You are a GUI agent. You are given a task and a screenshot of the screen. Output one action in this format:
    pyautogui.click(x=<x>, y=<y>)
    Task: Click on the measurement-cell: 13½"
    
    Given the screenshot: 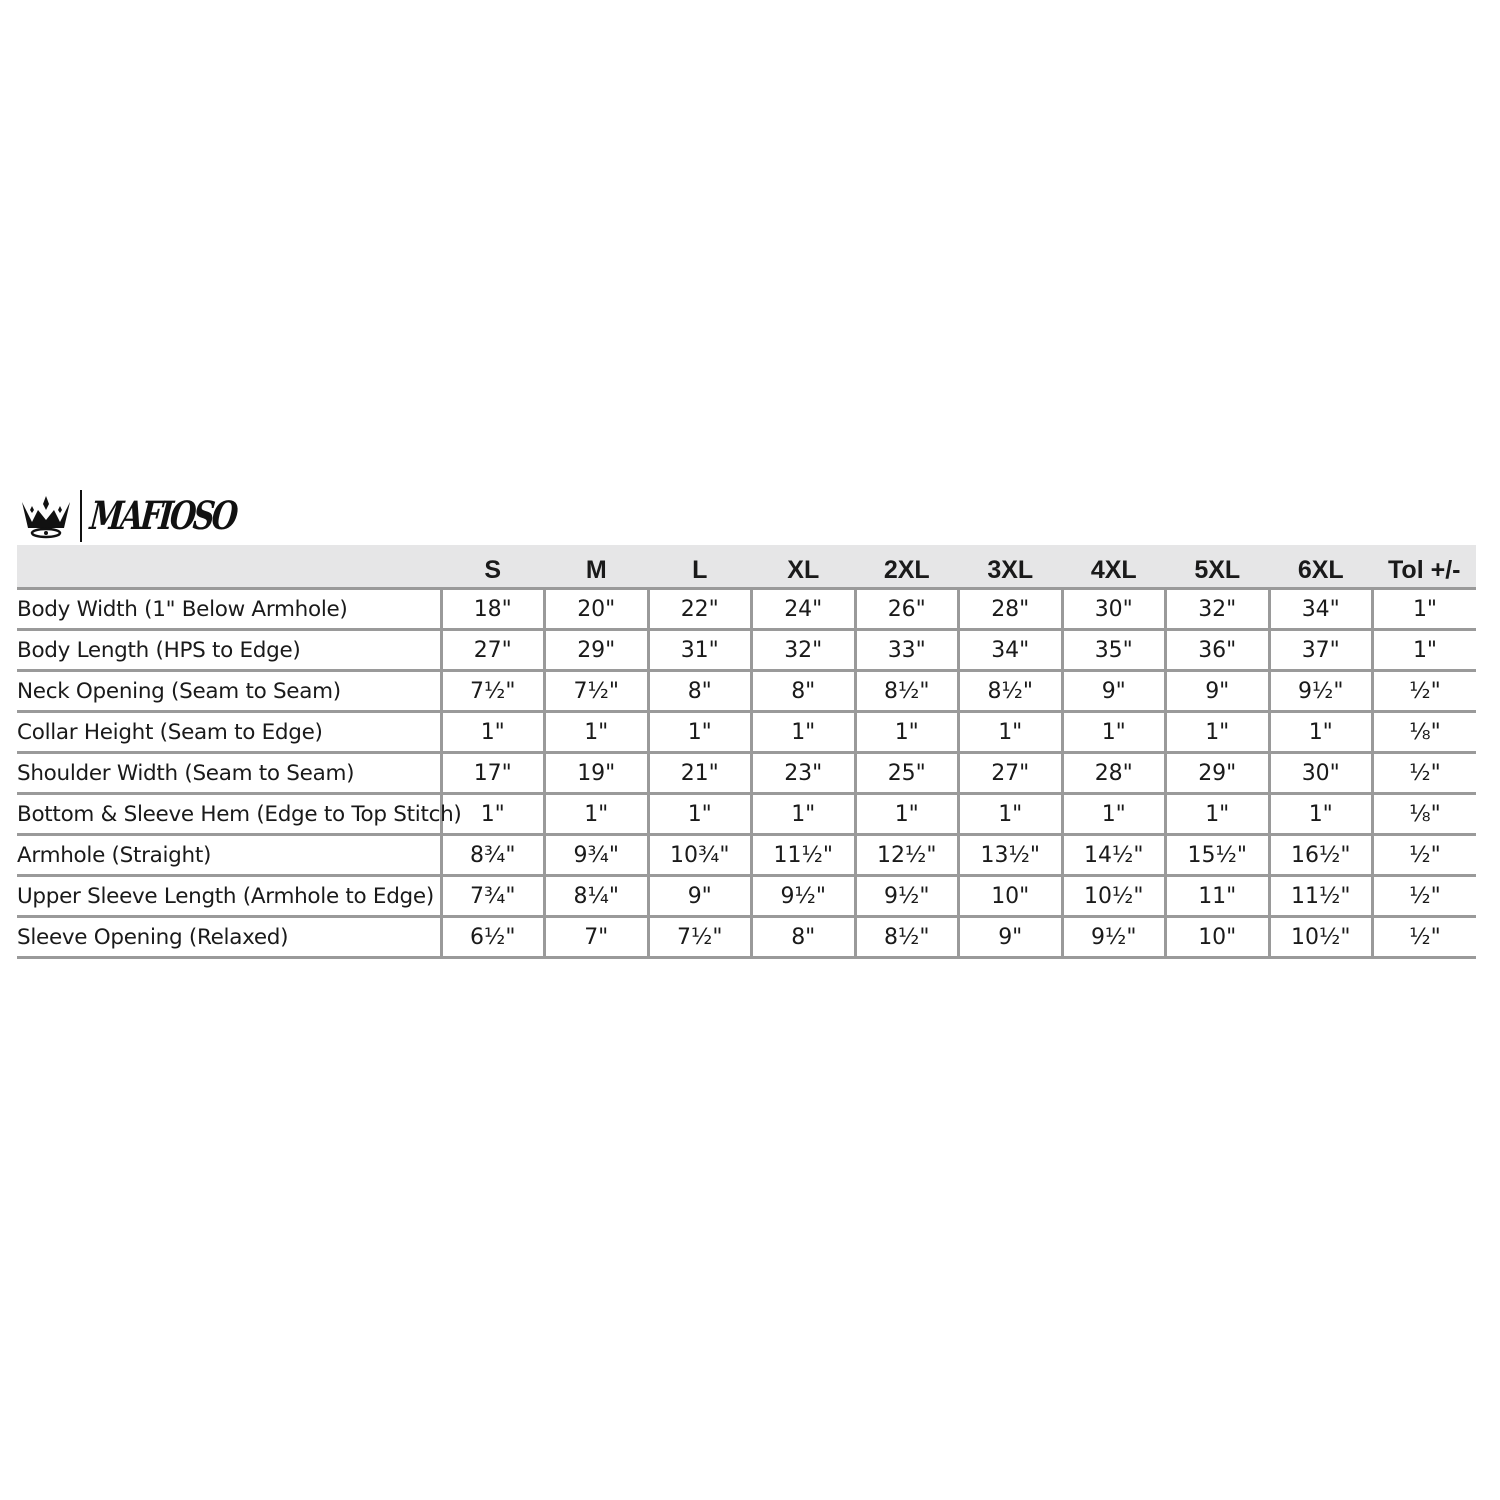 What is the action you would take?
    pyautogui.click(x=1009, y=855)
    